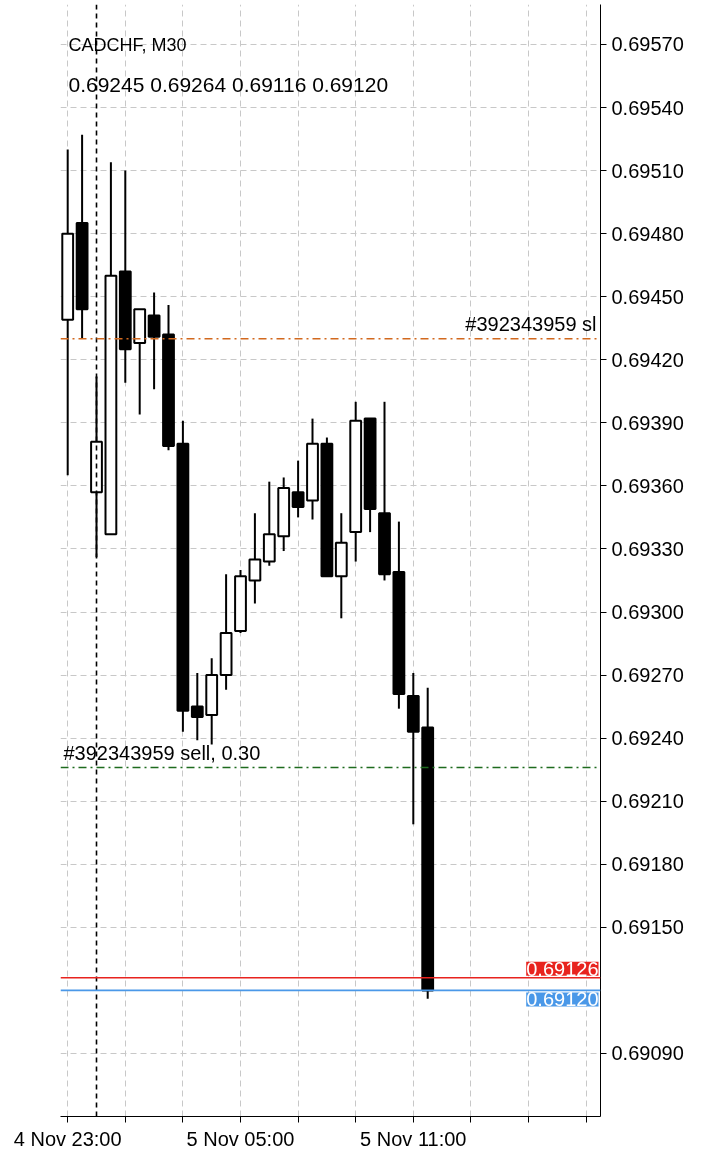 This screenshot has height=1167, width=720. Describe the element at coordinates (562, 968) in the screenshot. I see `ref-line-label: 0.69126` at that location.